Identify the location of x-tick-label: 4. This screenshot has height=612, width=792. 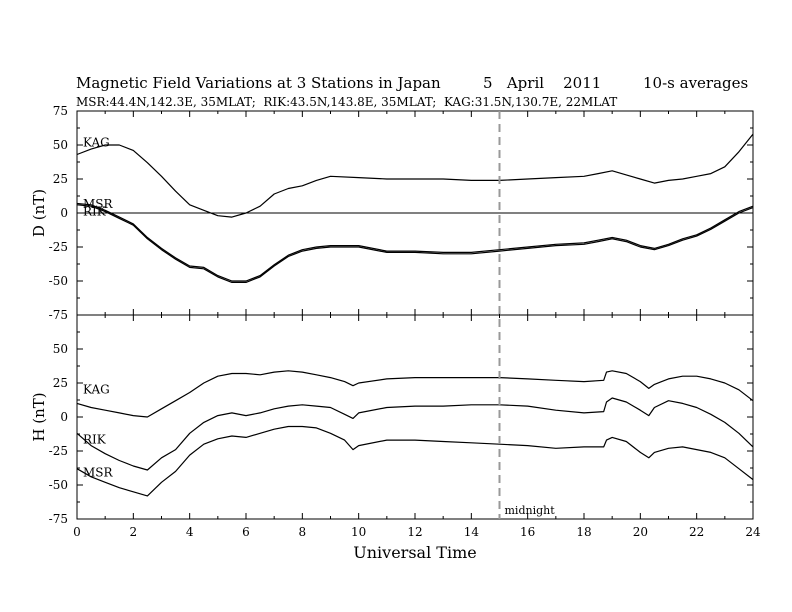
(190, 532).